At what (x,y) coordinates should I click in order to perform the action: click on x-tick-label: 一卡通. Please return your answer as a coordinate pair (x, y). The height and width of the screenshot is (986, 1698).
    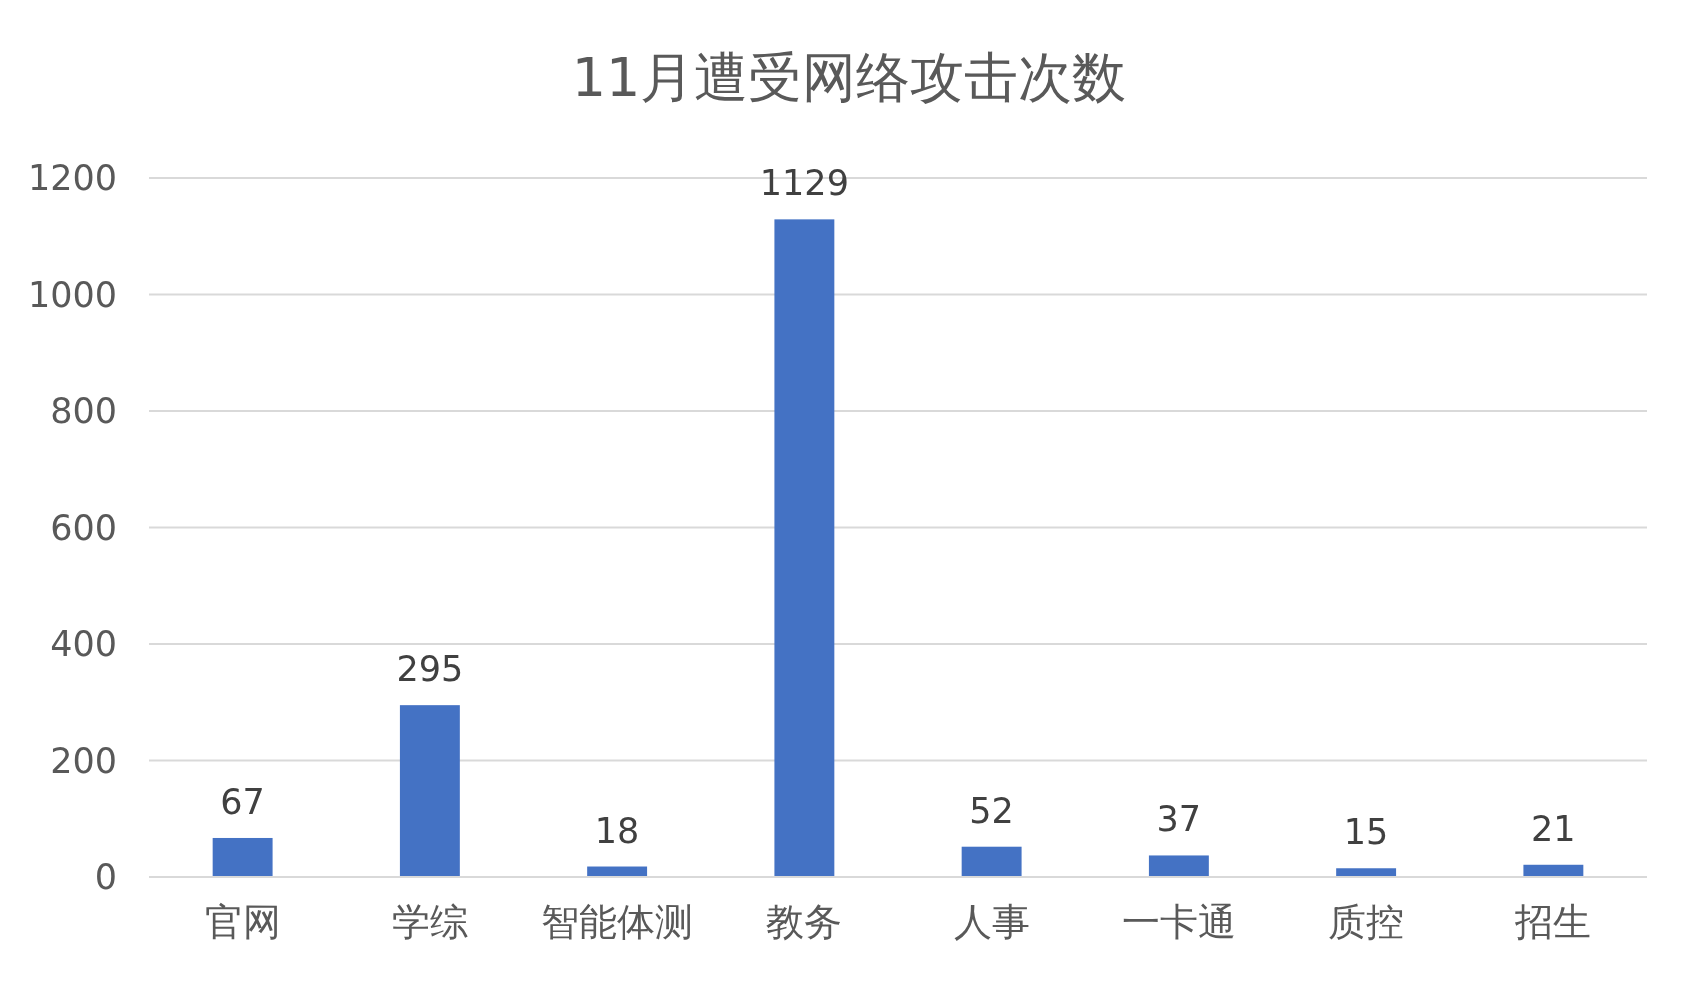
    Looking at the image, I should click on (1178, 922).